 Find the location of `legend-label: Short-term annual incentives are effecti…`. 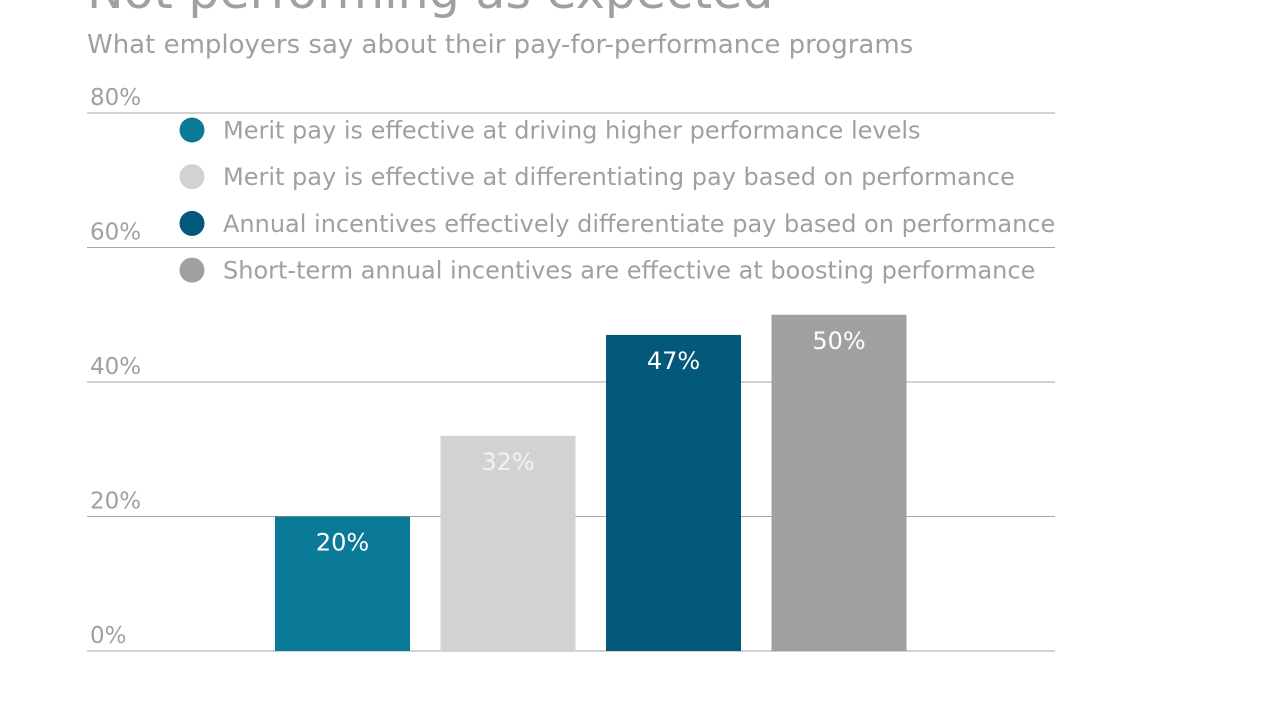

legend-label: Short-term annual incentives are effecti… is located at coordinates (629, 271).